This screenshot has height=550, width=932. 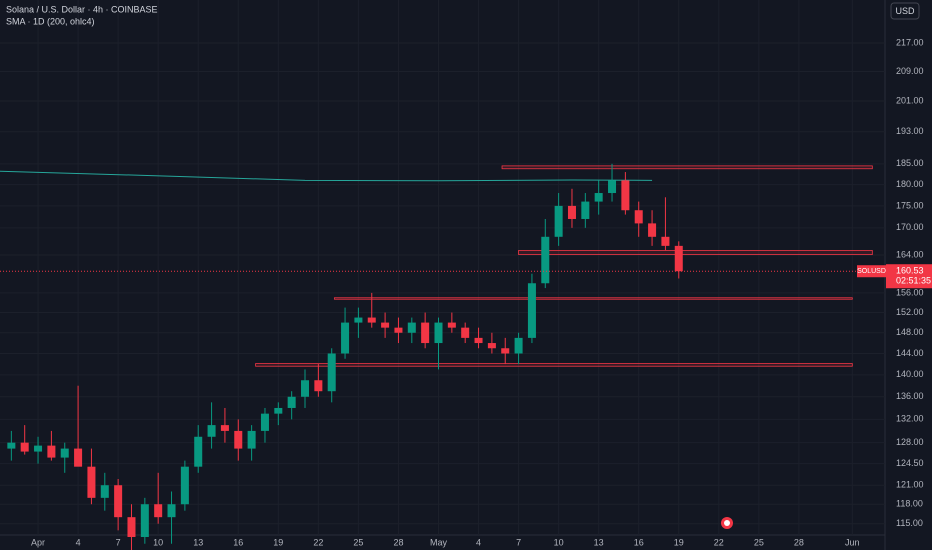 I want to click on price-label: 160.53, so click(x=910, y=271).